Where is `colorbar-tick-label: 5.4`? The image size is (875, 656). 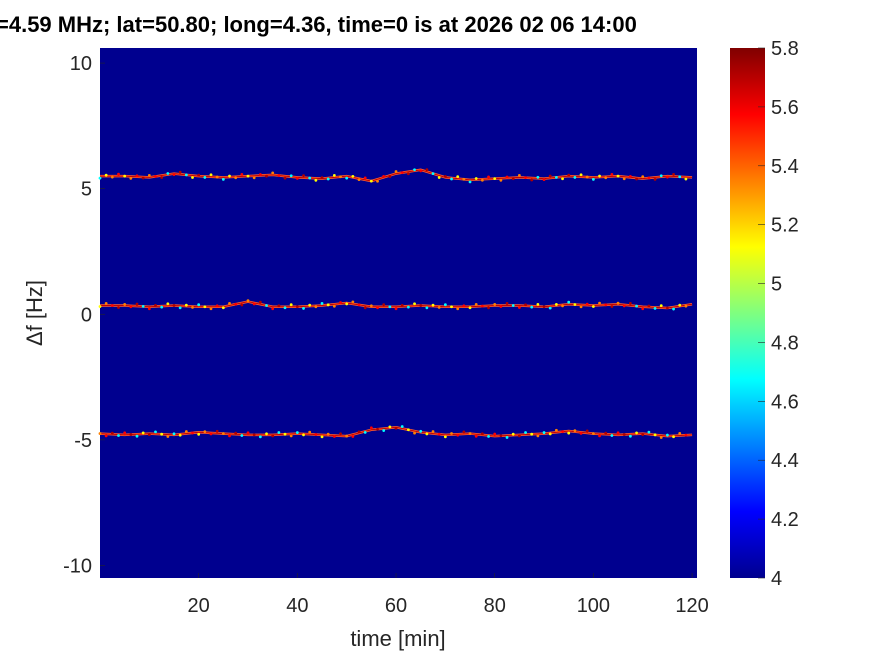
colorbar-tick-label: 5.4 is located at coordinates (785, 167).